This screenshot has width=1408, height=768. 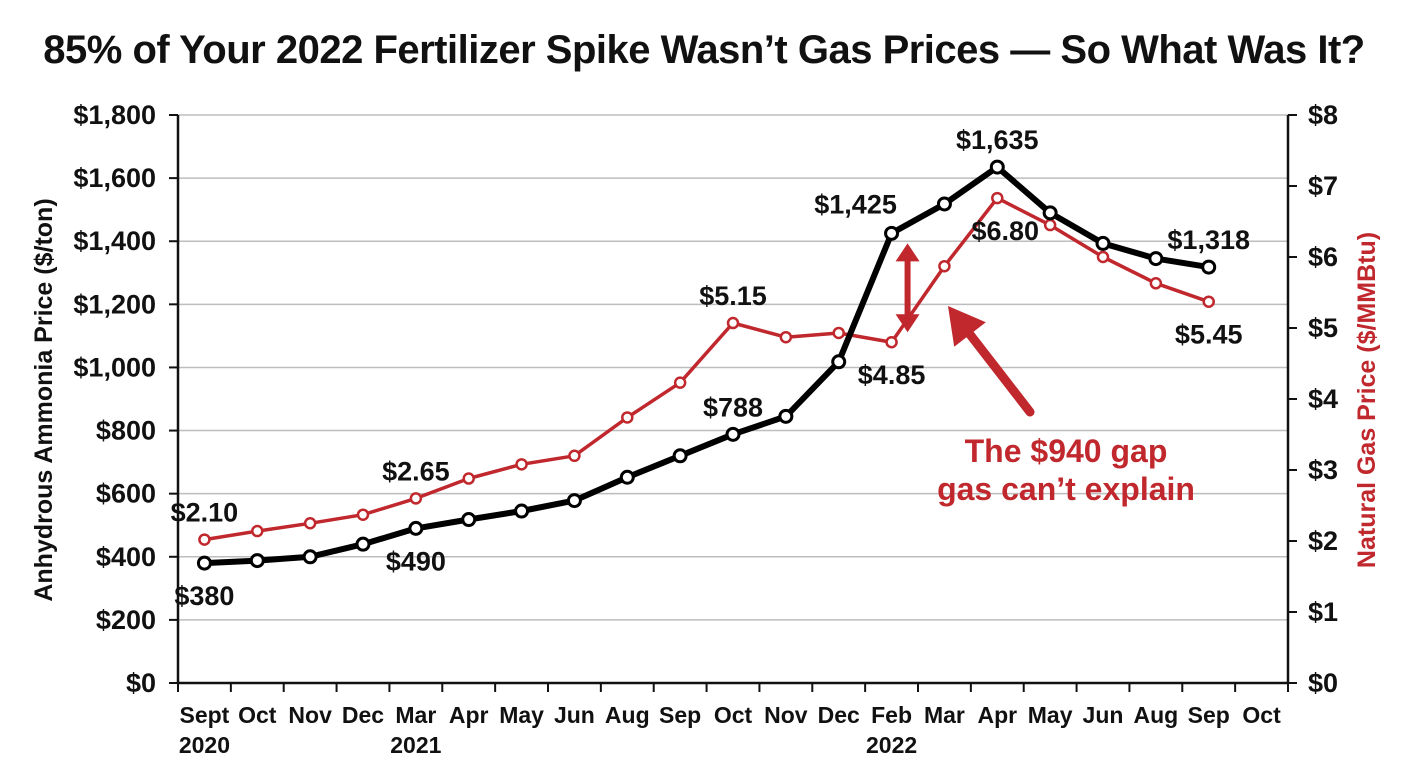 I want to click on left-tick-label: $800, so click(x=126, y=431).